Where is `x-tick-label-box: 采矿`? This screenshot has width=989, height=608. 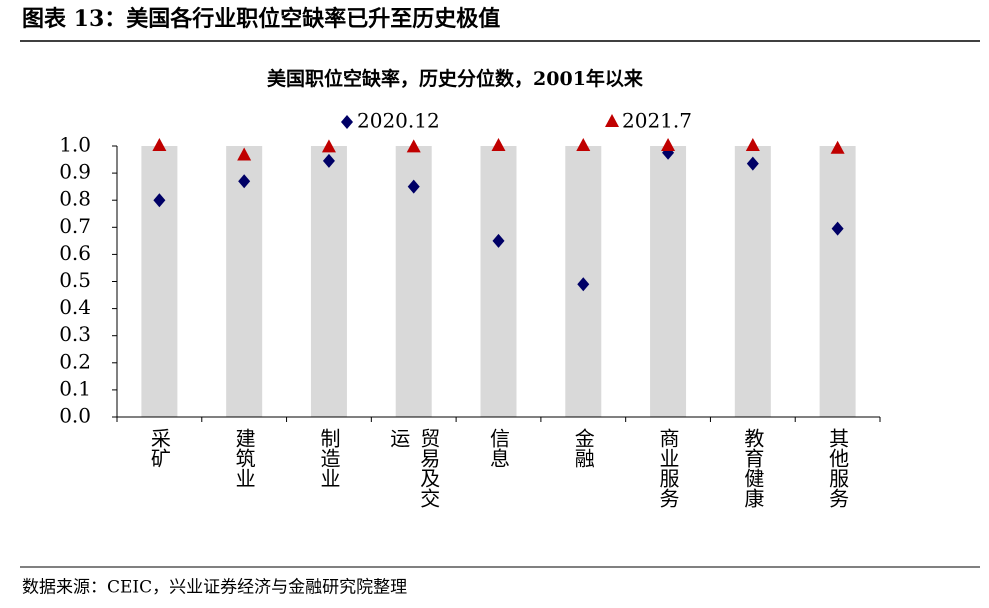
x-tick-label-box: 采矿 is located at coordinates (159, 476).